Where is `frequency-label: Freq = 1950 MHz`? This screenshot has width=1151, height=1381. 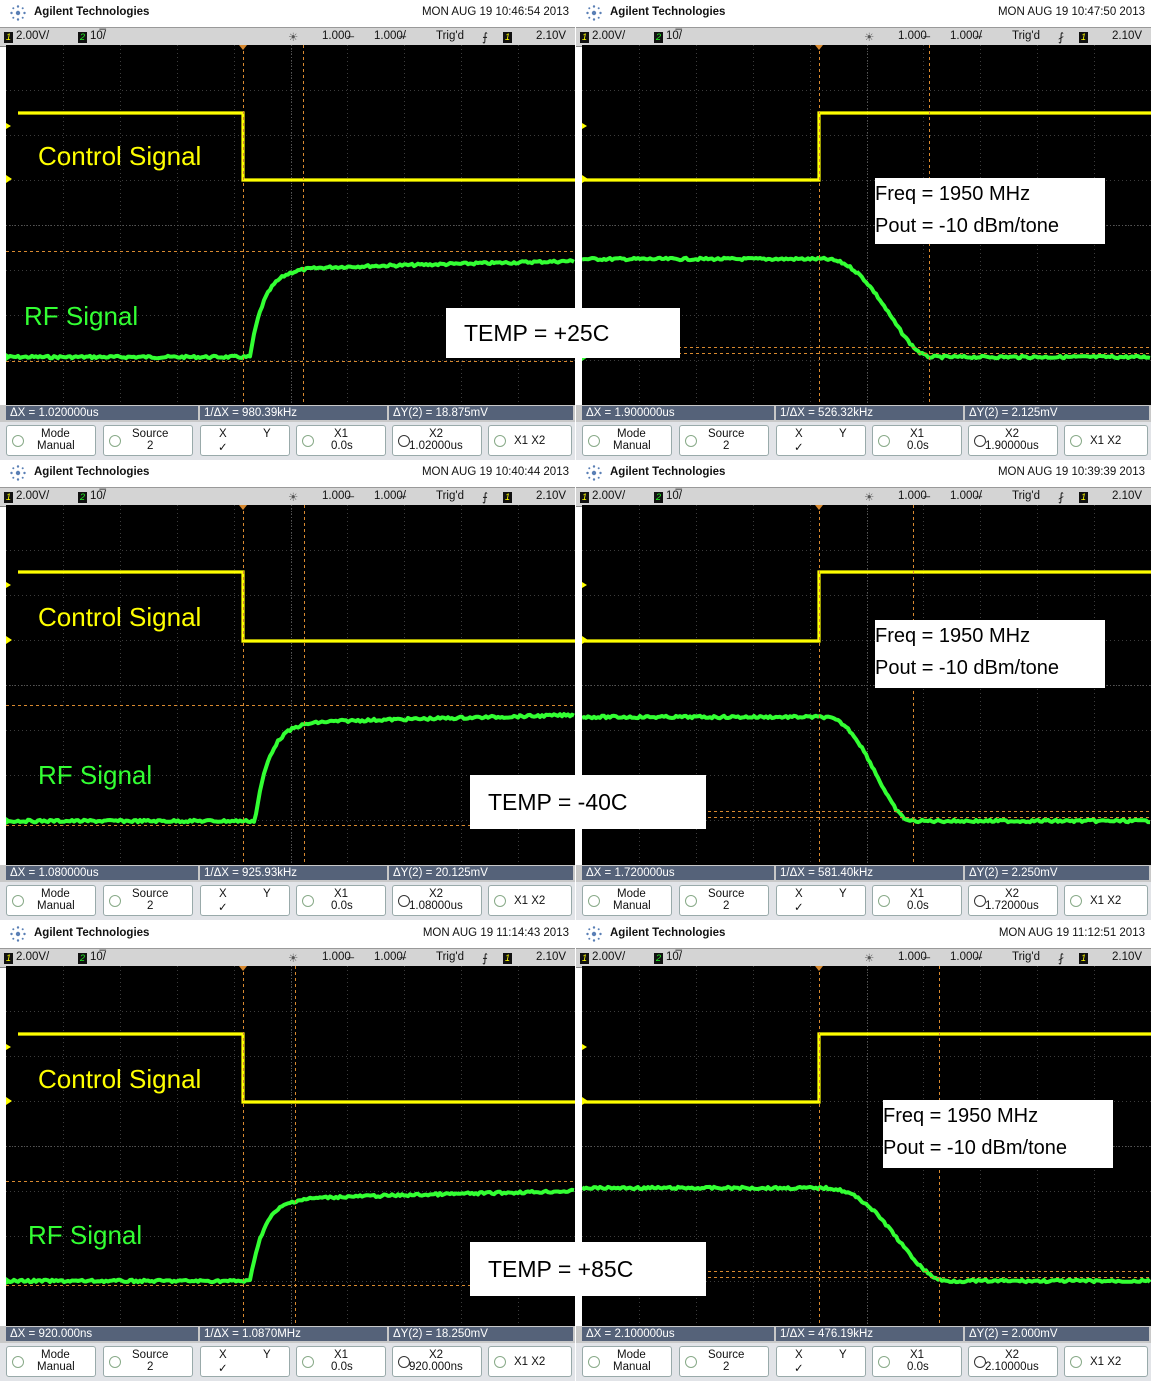
frequency-label: Freq = 1950 MHz is located at coordinates (961, 1116).